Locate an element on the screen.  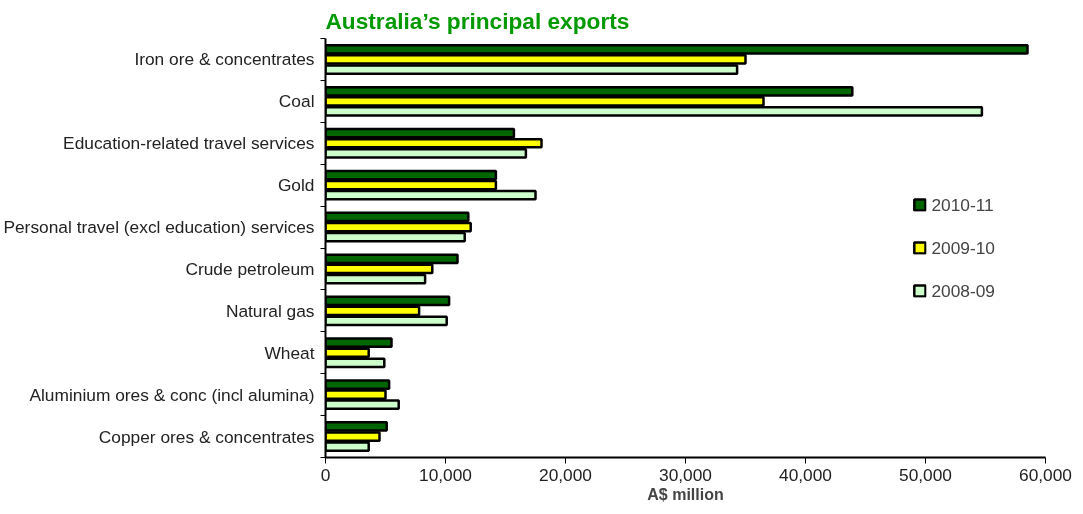
y-tick-label: Wheat is located at coordinates (289, 352).